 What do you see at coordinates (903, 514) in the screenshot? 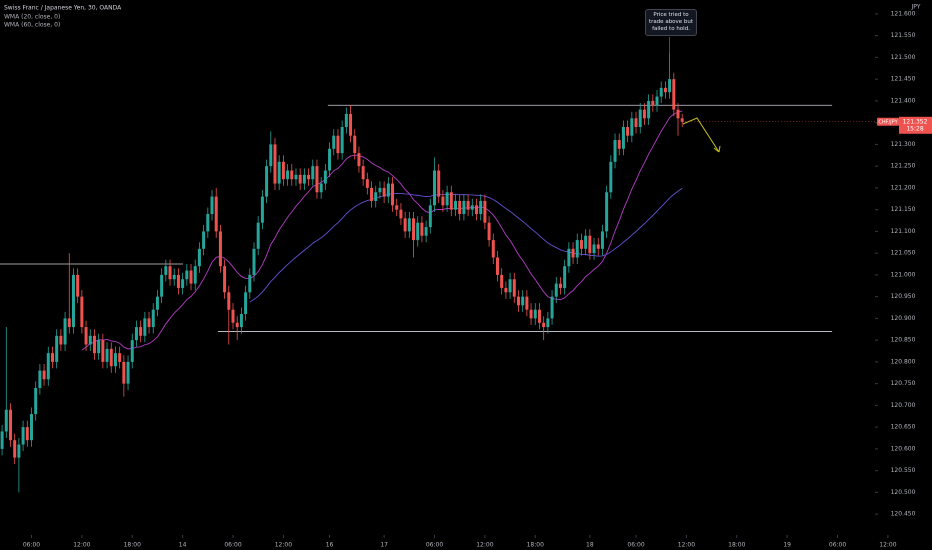
I see `y-tick-label: 120.450` at bounding box center [903, 514].